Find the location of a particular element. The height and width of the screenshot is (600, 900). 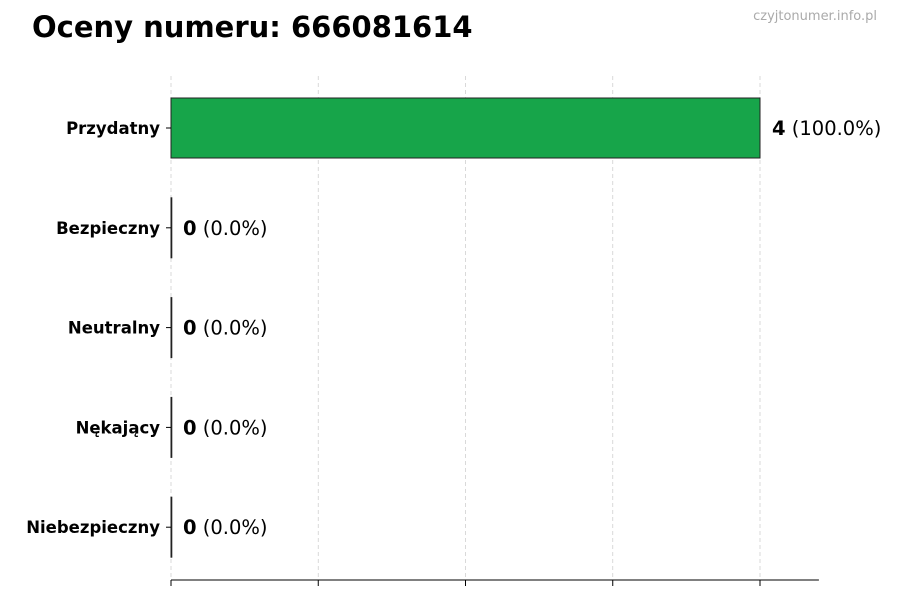

category-label: Neutralny is located at coordinates (114, 328).